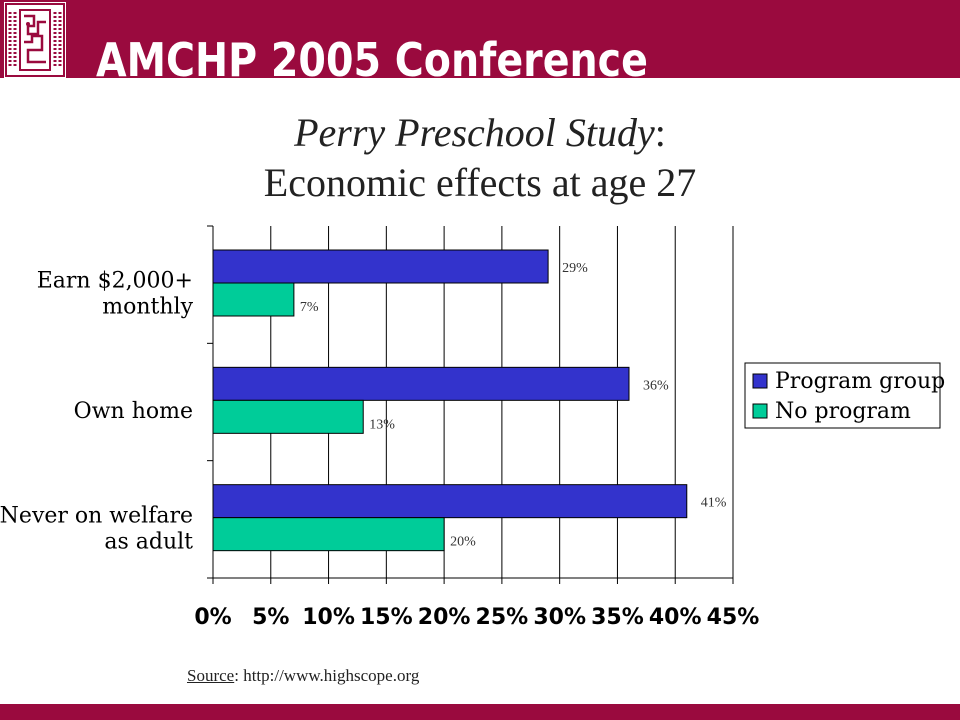 The image size is (960, 720). I want to click on x-tick-label: 25%, so click(502, 617).